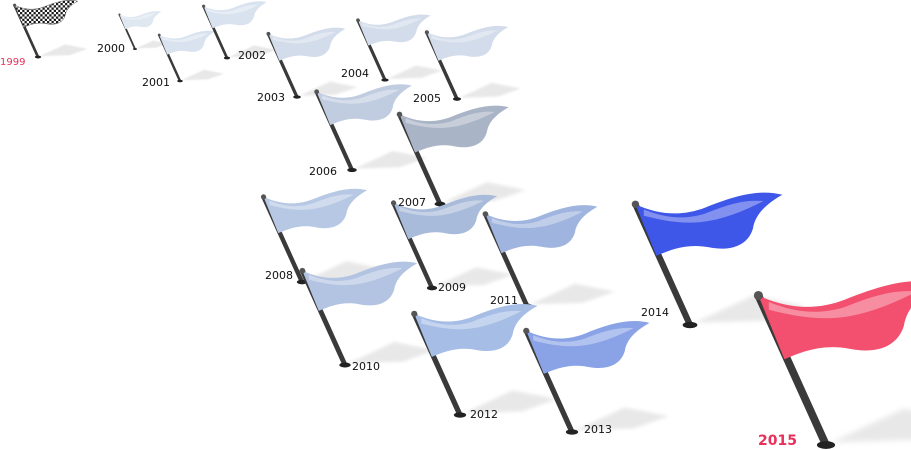 The width and height of the screenshot is (911, 450). What do you see at coordinates (366, 366) in the screenshot?
I see `year-label-2010: 2010` at bounding box center [366, 366].